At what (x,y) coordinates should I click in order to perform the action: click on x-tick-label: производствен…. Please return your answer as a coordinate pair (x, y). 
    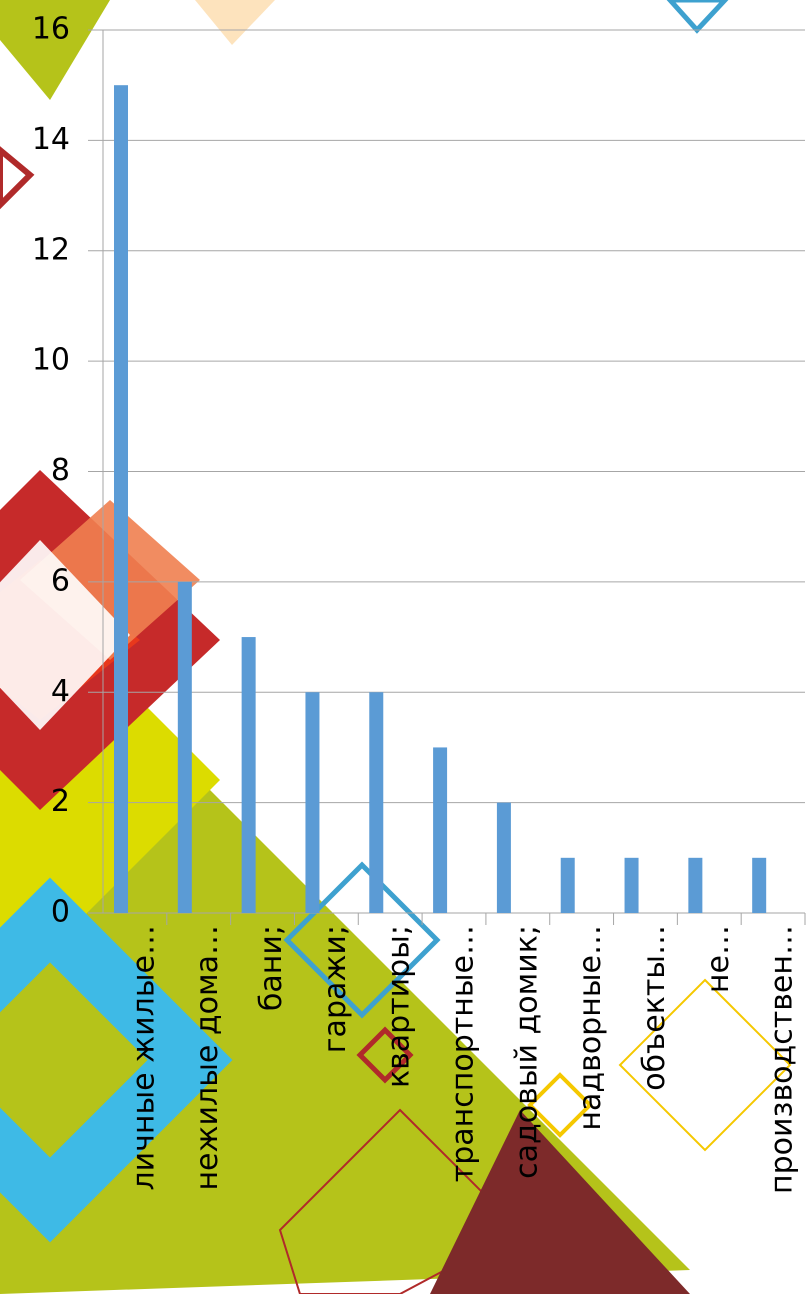
    Looking at the image, I should click on (782, 1059).